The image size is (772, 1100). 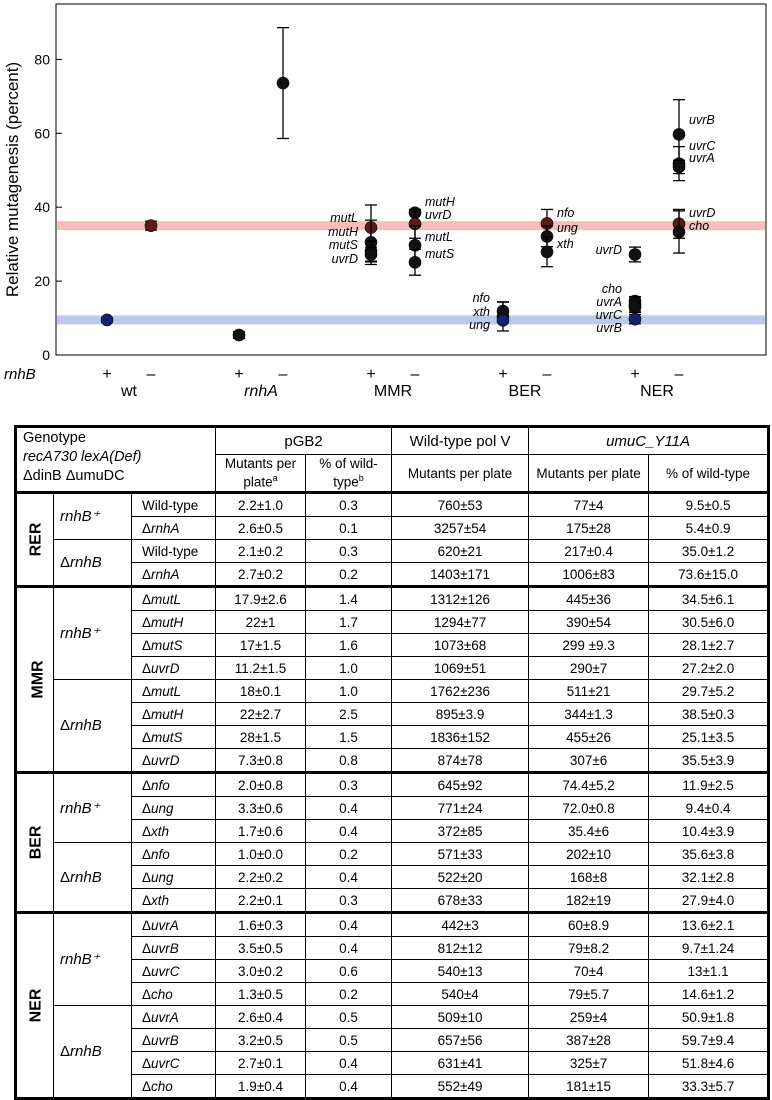 I want to click on umuc-mutants-cell: 511±21, so click(x=589, y=691).